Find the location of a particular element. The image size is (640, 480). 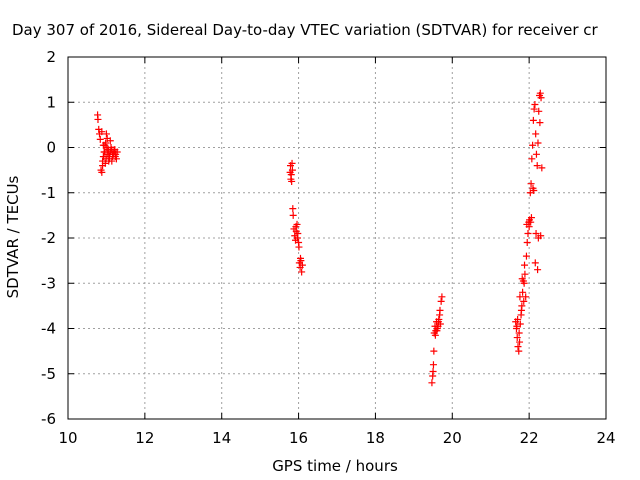

y-tick-label: -4 is located at coordinates (48, 329).